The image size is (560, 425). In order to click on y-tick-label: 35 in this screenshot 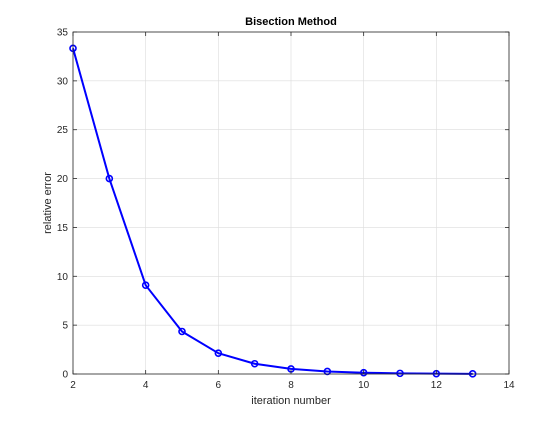, I will do `click(63, 33)`.